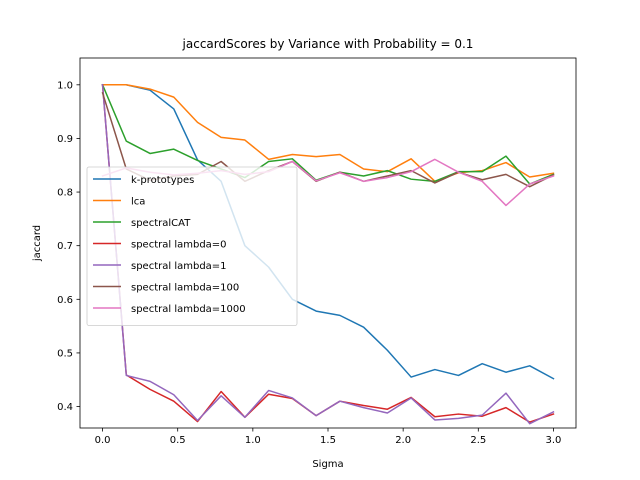  What do you see at coordinates (65, 246) in the screenshot?
I see `y-tick-label: 0.7` at bounding box center [65, 246].